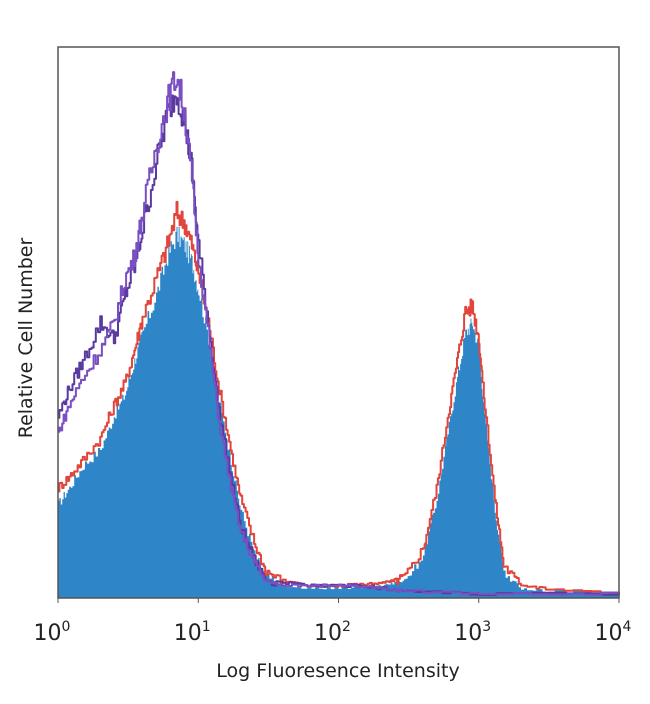 Image resolution: width=650 pixels, height=704 pixels. What do you see at coordinates (332, 632) in the screenshot?
I see `x-tick-label: 102` at bounding box center [332, 632].